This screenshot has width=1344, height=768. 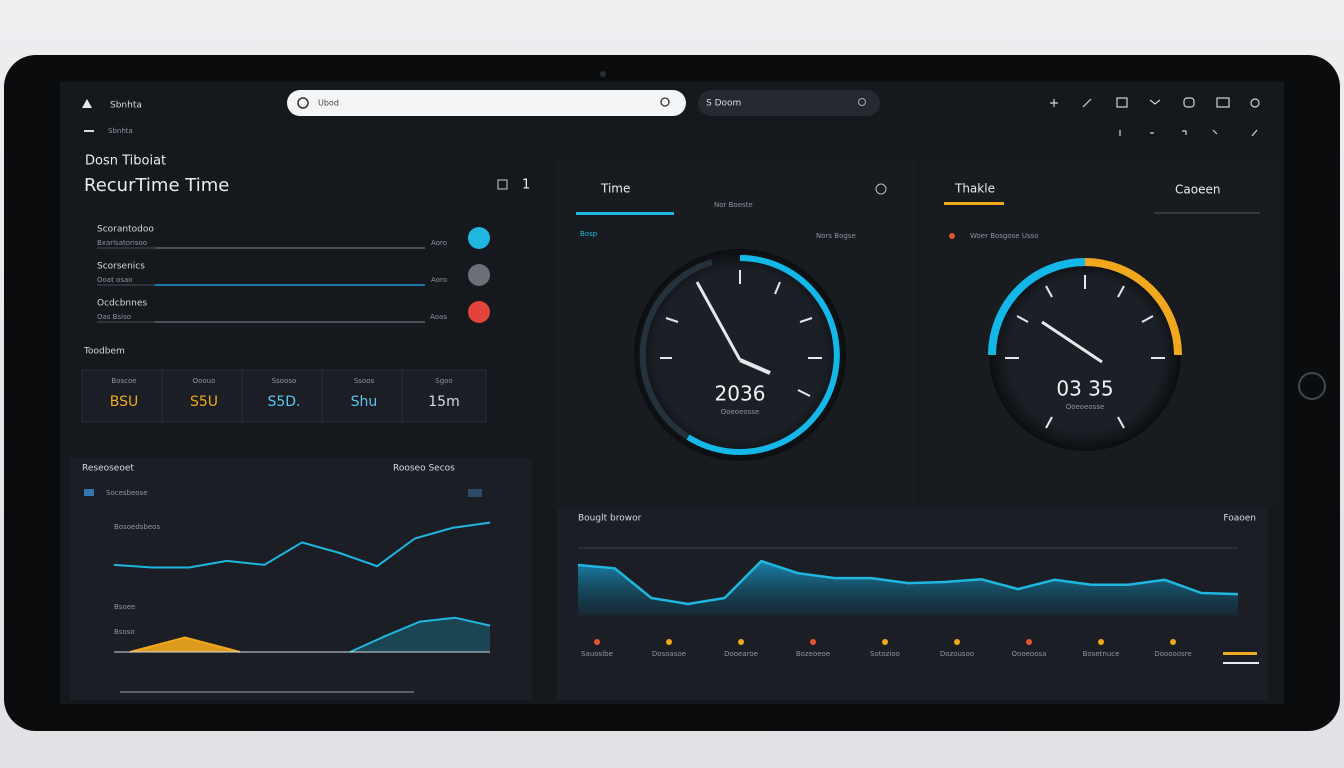 I want to click on secondary-search, so click(x=789, y=103).